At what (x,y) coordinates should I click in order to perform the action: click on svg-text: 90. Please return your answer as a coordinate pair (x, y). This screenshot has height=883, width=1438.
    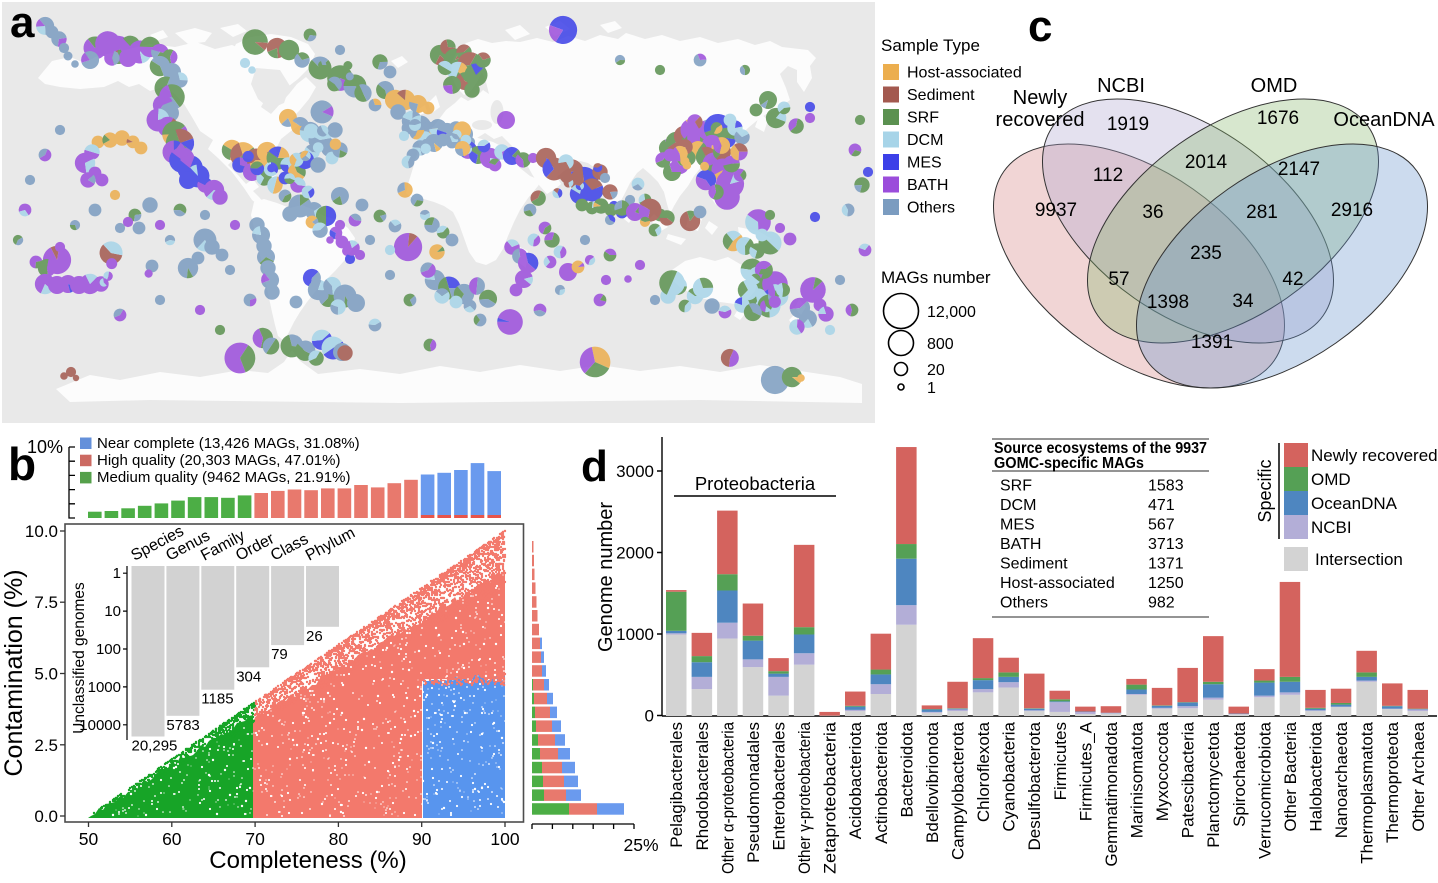
    Looking at the image, I should click on (422, 839).